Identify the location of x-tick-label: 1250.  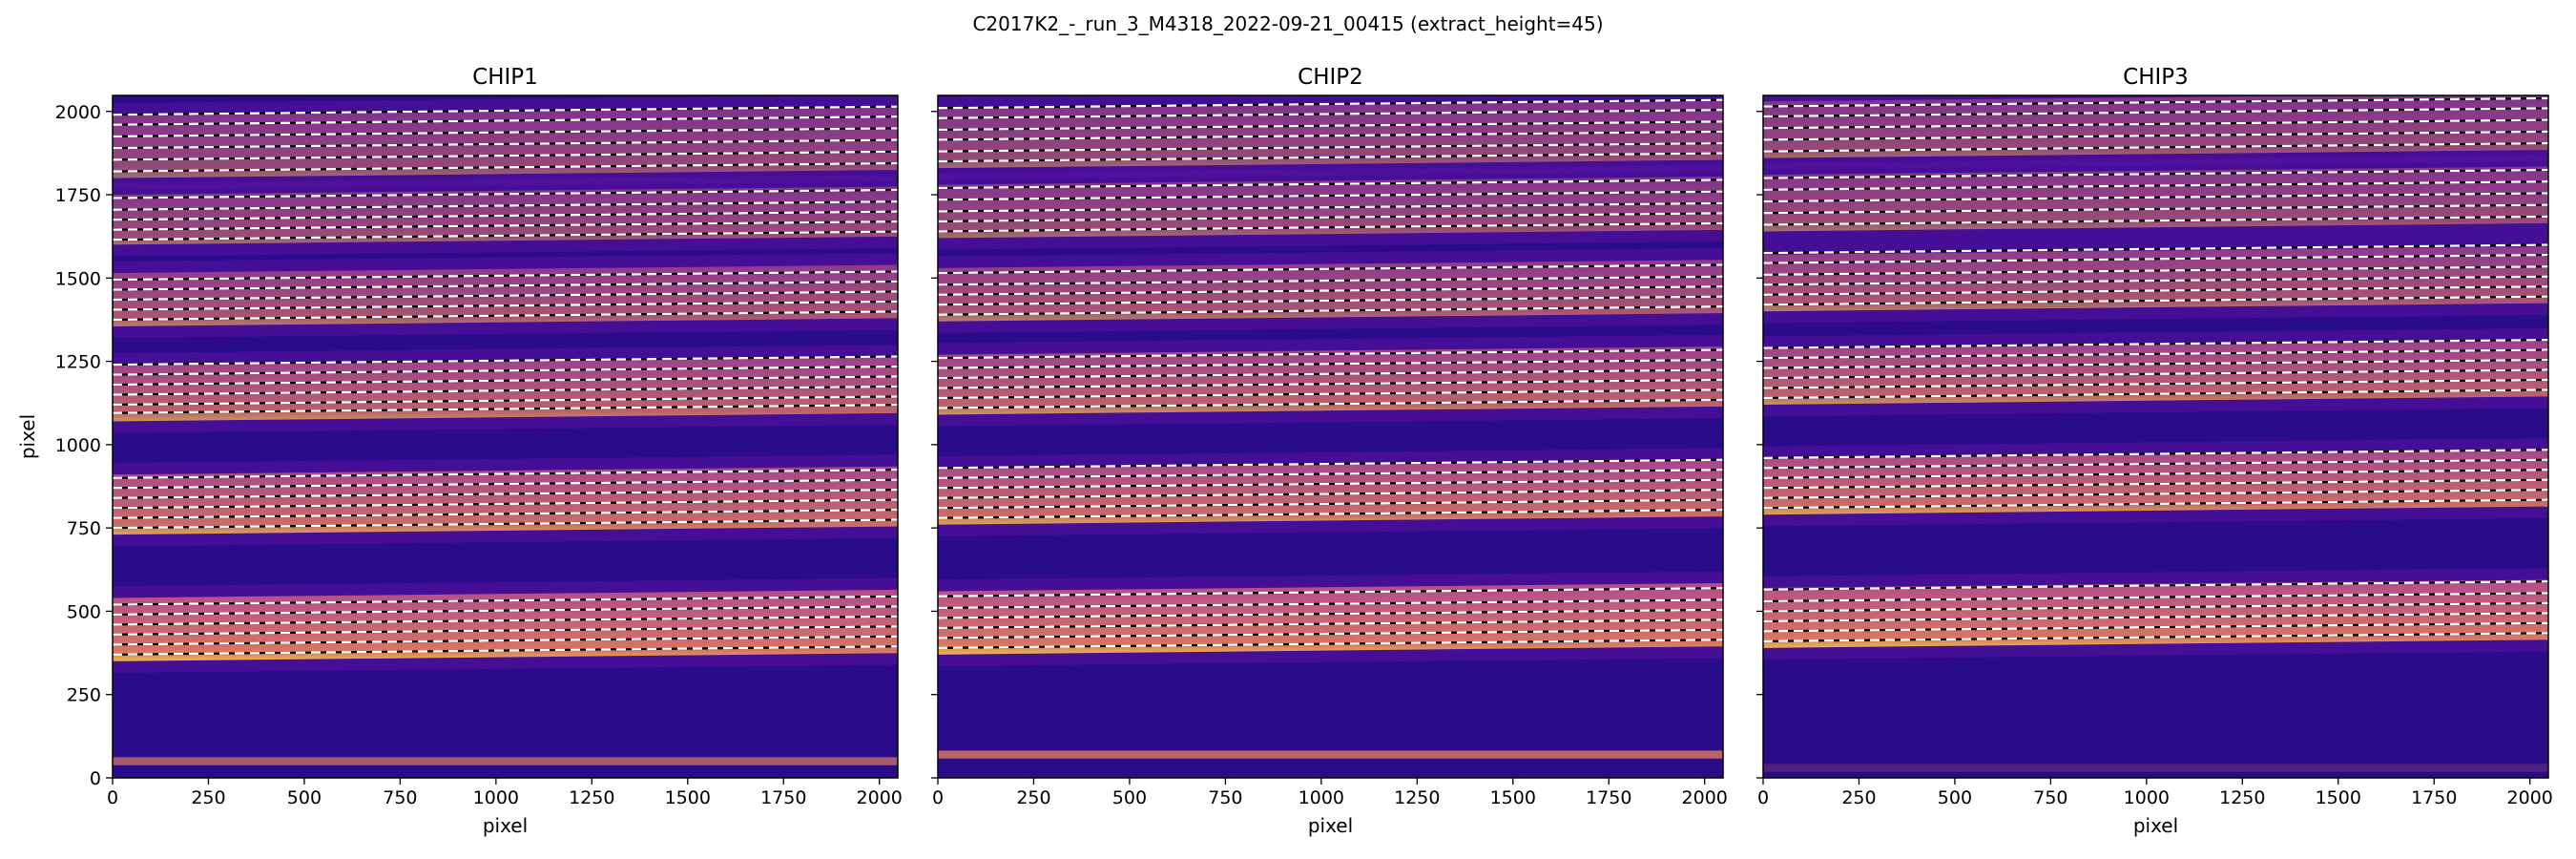
(1417, 797).